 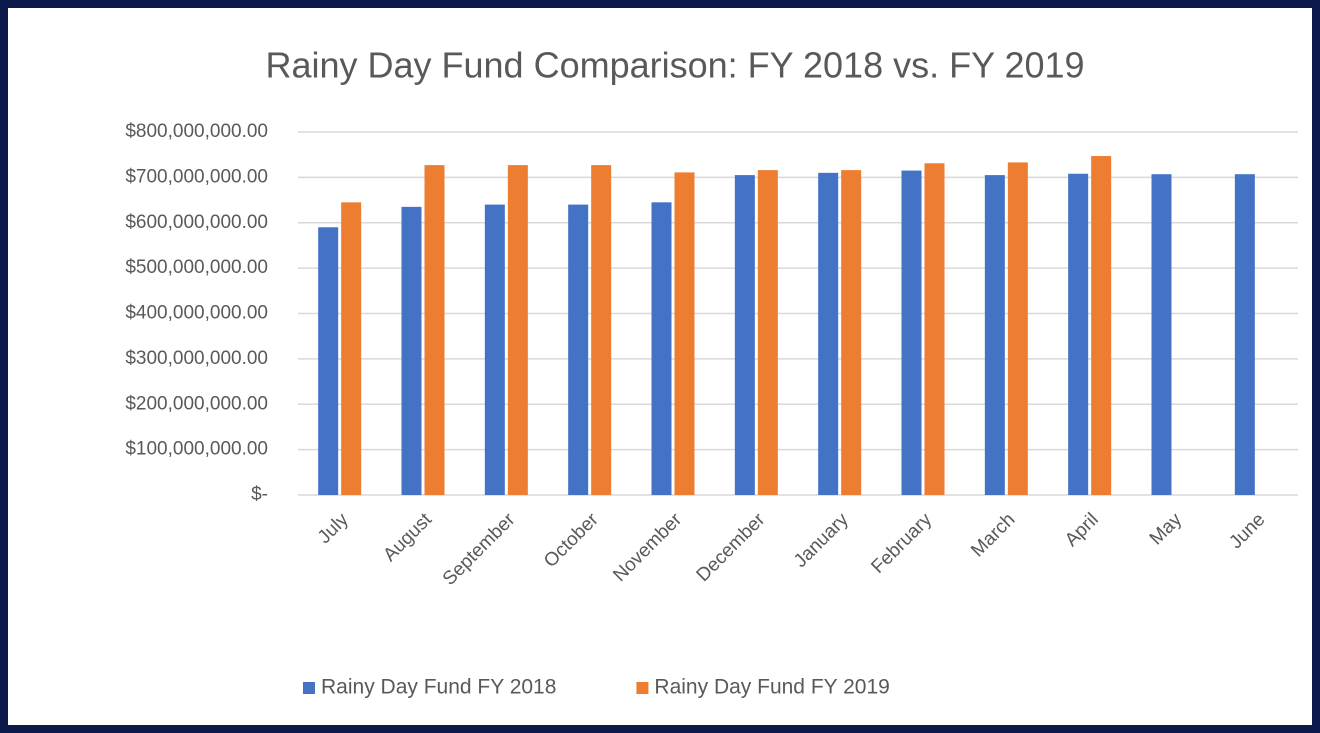 I want to click on y-tick-label: $700,000,000.00, so click(x=196, y=176).